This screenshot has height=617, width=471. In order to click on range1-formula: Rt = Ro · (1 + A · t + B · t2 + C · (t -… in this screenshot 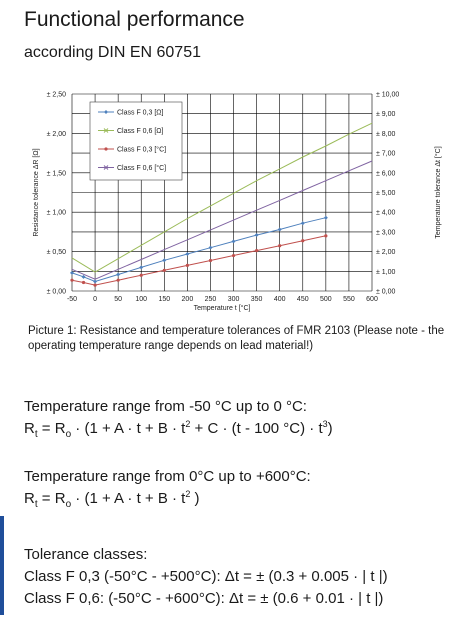, I will do `click(178, 429)`.